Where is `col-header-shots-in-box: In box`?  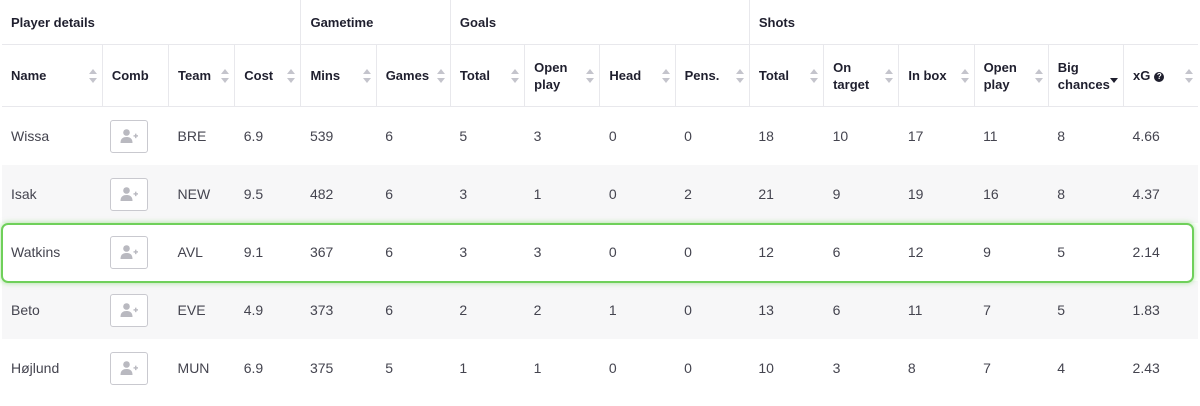 col-header-shots-in-box: In box is located at coordinates (936, 75).